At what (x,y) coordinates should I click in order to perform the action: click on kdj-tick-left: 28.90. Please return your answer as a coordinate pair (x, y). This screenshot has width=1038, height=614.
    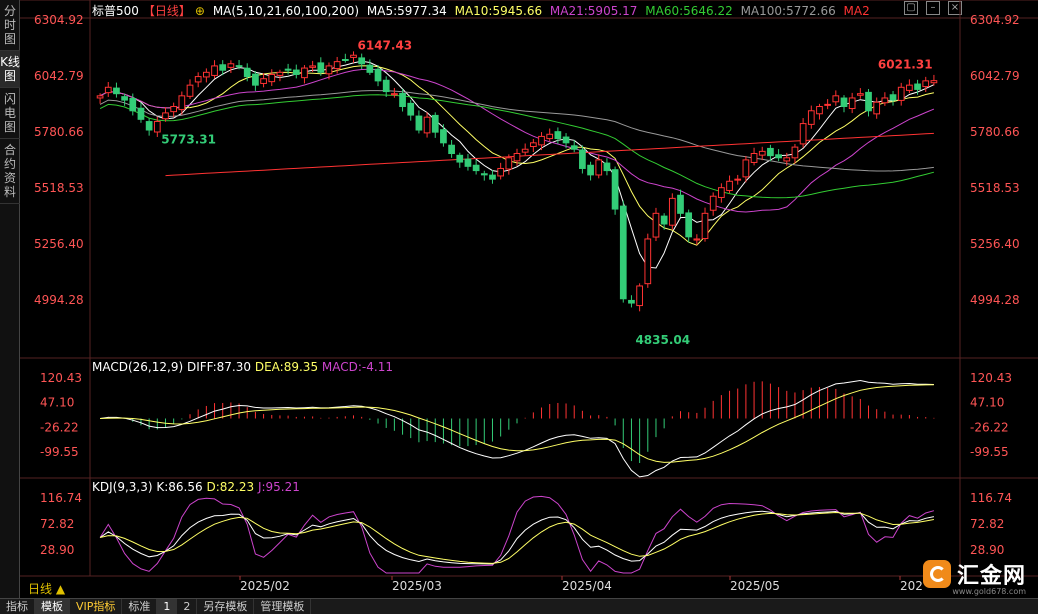
    Looking at the image, I should click on (57, 550).